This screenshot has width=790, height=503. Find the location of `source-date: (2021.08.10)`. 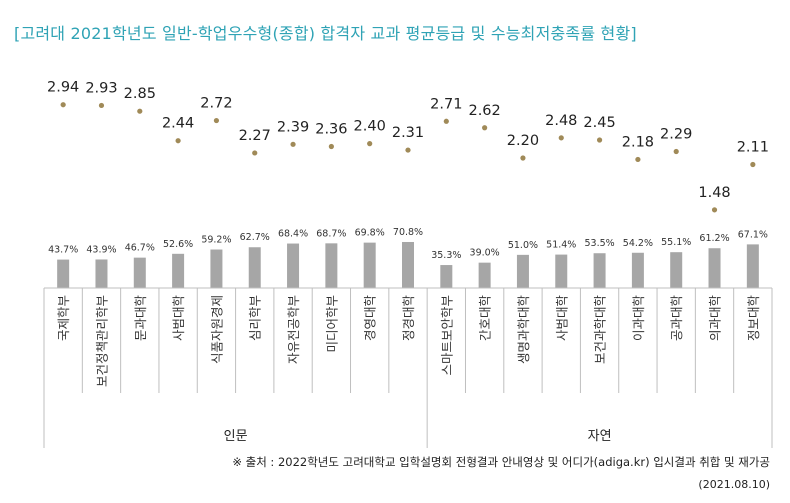

source-date: (2021.08.10) is located at coordinates (734, 484).